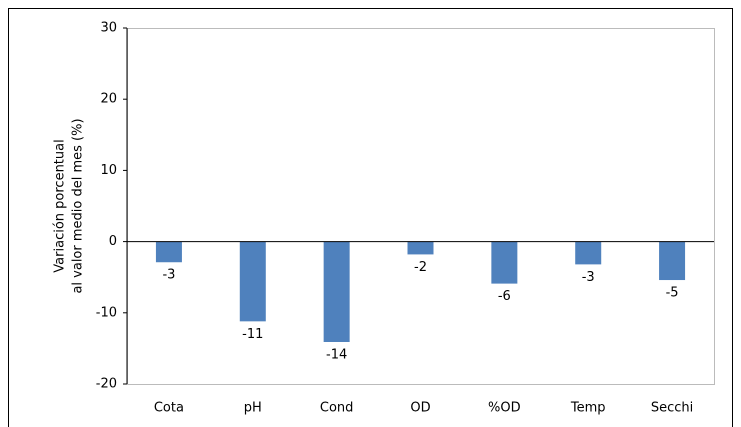 The image size is (741, 427). Describe the element at coordinates (106, 312) in the screenshot. I see `y-tick-label: -10` at that location.